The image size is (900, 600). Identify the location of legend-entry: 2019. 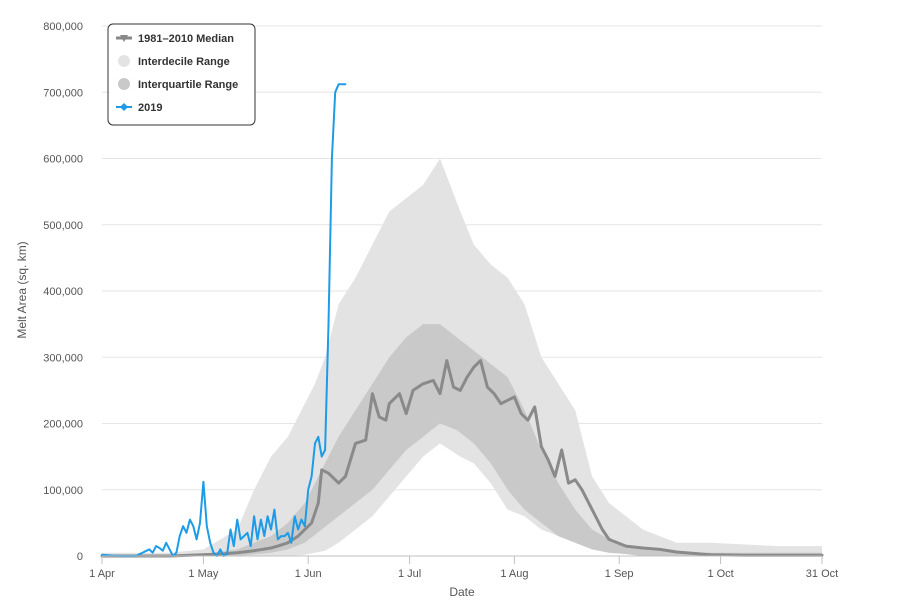
(139, 108).